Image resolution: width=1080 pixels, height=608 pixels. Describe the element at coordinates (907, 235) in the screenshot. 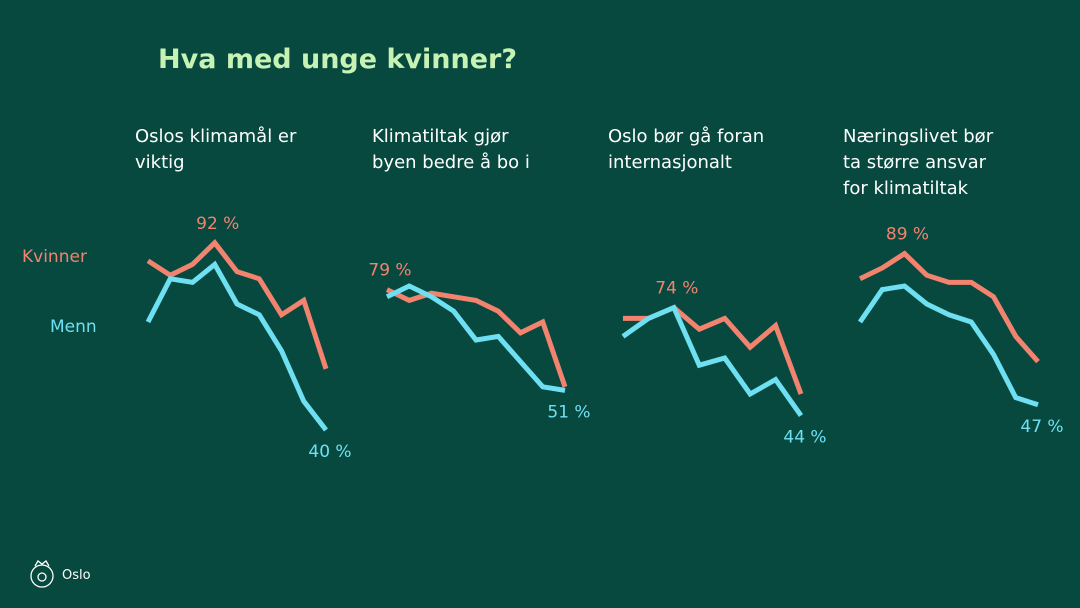

I see `value-label: 89 %` at that location.